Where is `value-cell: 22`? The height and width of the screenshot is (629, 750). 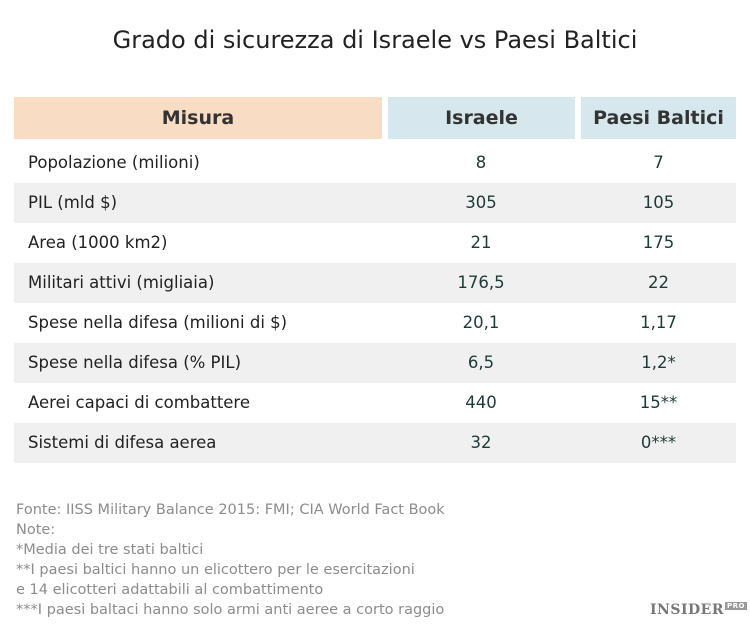 value-cell: 22 is located at coordinates (658, 282).